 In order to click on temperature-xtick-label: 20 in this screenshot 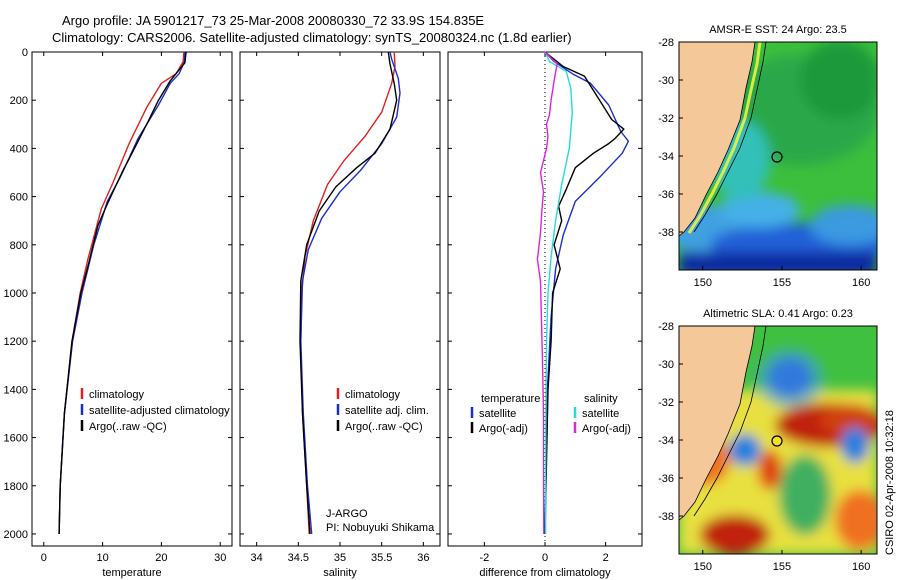, I will do `click(161, 558)`.